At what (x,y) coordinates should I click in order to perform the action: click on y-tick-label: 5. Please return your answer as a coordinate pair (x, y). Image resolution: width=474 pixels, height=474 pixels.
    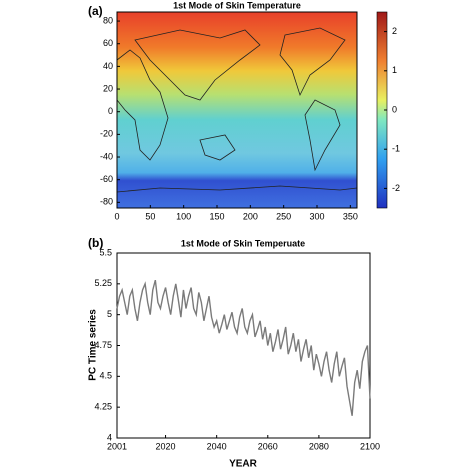
    Looking at the image, I should click on (109, 314).